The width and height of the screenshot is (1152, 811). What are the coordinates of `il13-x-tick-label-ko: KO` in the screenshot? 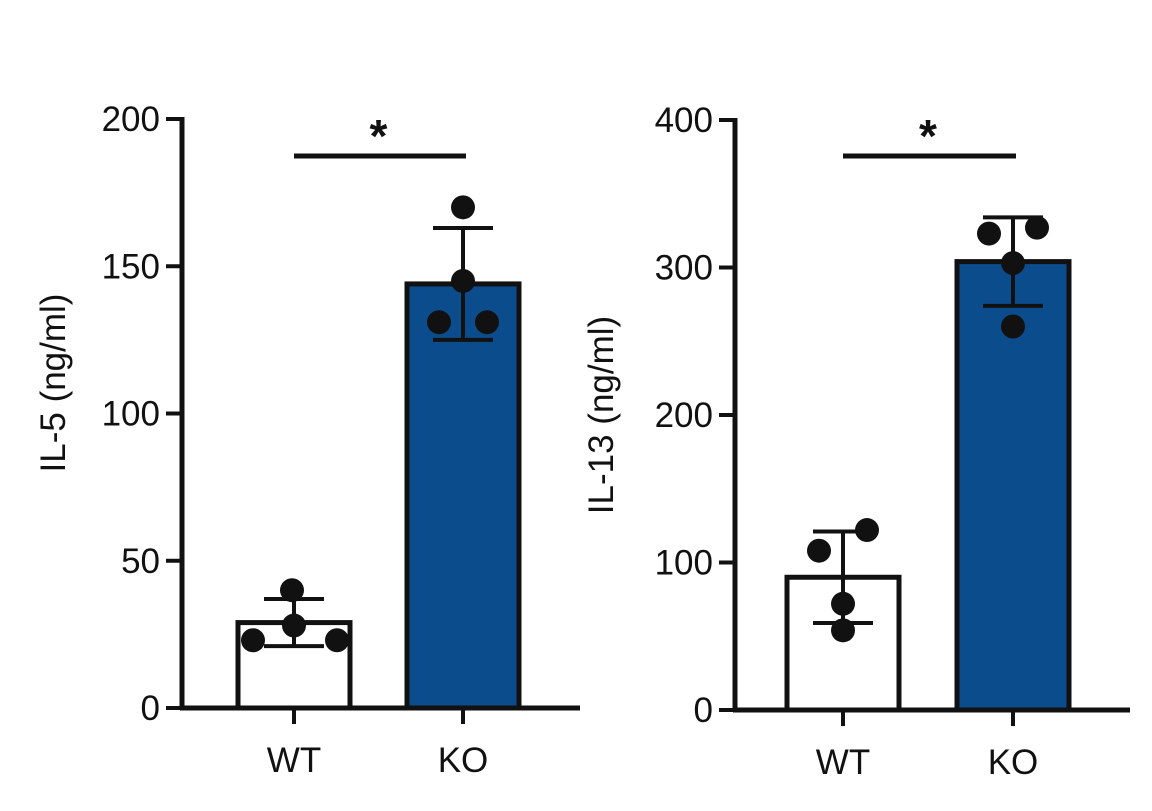 It's located at (1013, 762).